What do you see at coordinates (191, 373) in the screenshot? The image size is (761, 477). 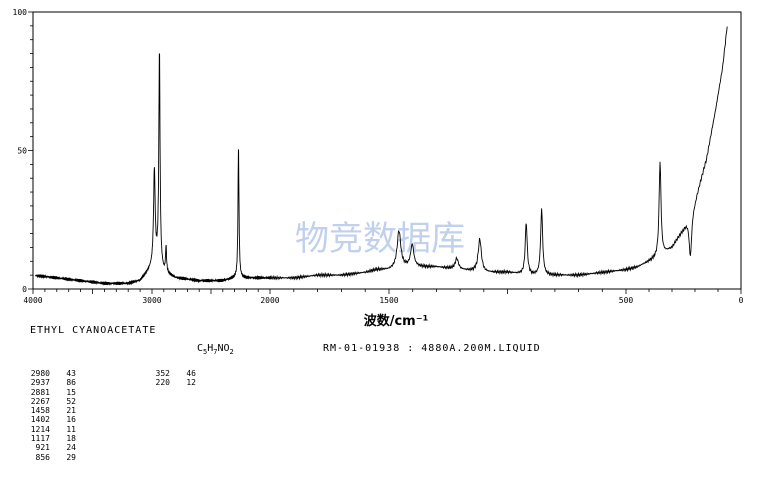 I see `peak-intensity: 46` at bounding box center [191, 373].